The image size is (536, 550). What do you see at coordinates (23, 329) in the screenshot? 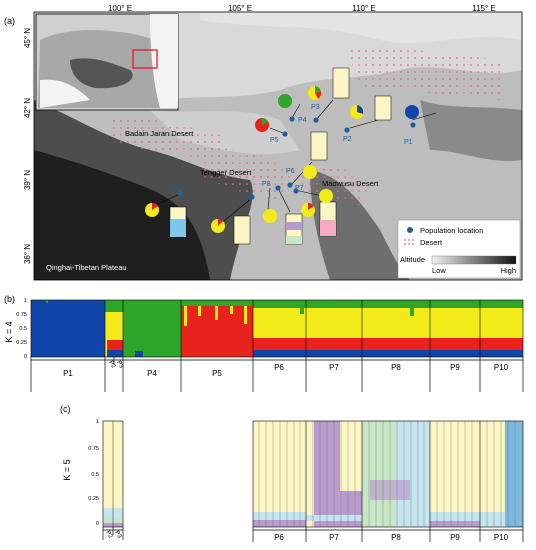
I see `k4-ytick-05: 0.5` at bounding box center [23, 329].